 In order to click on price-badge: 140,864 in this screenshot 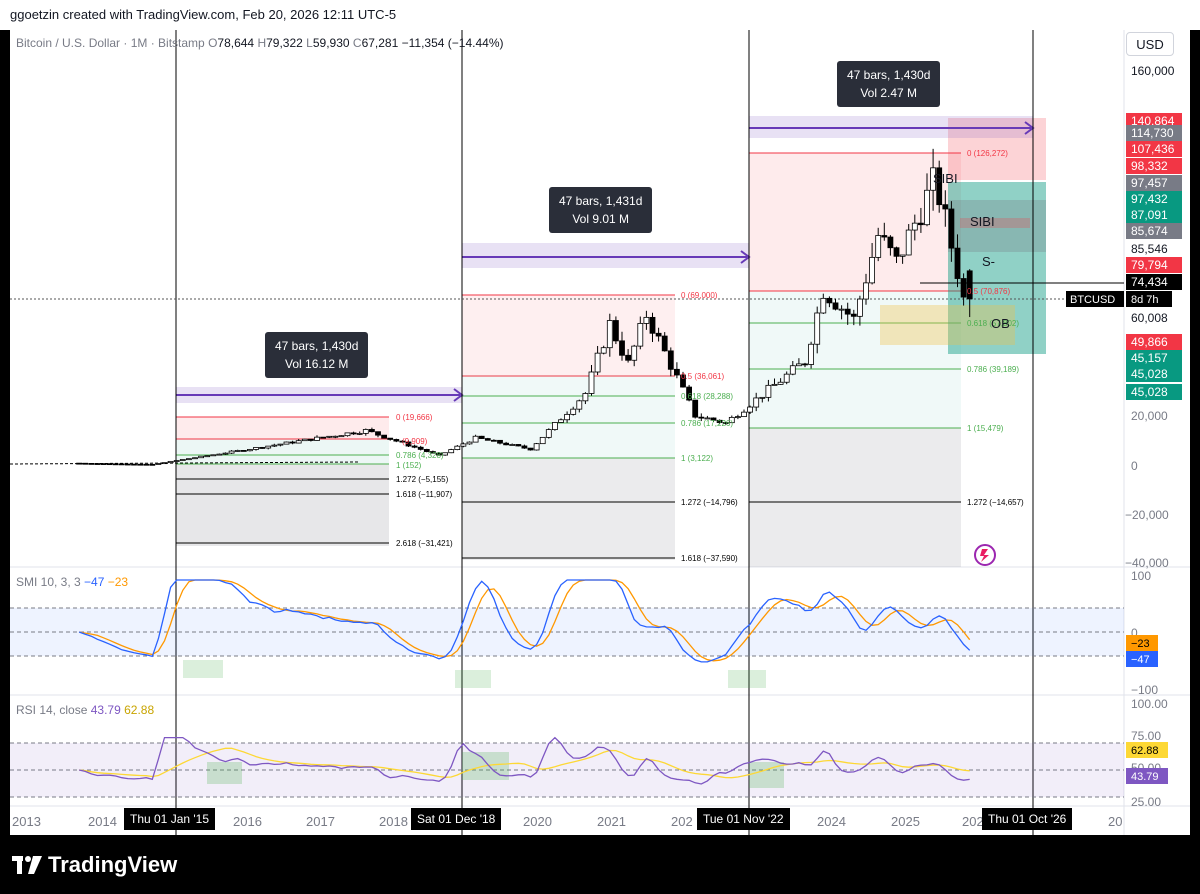, I will do `click(1153, 121)`.